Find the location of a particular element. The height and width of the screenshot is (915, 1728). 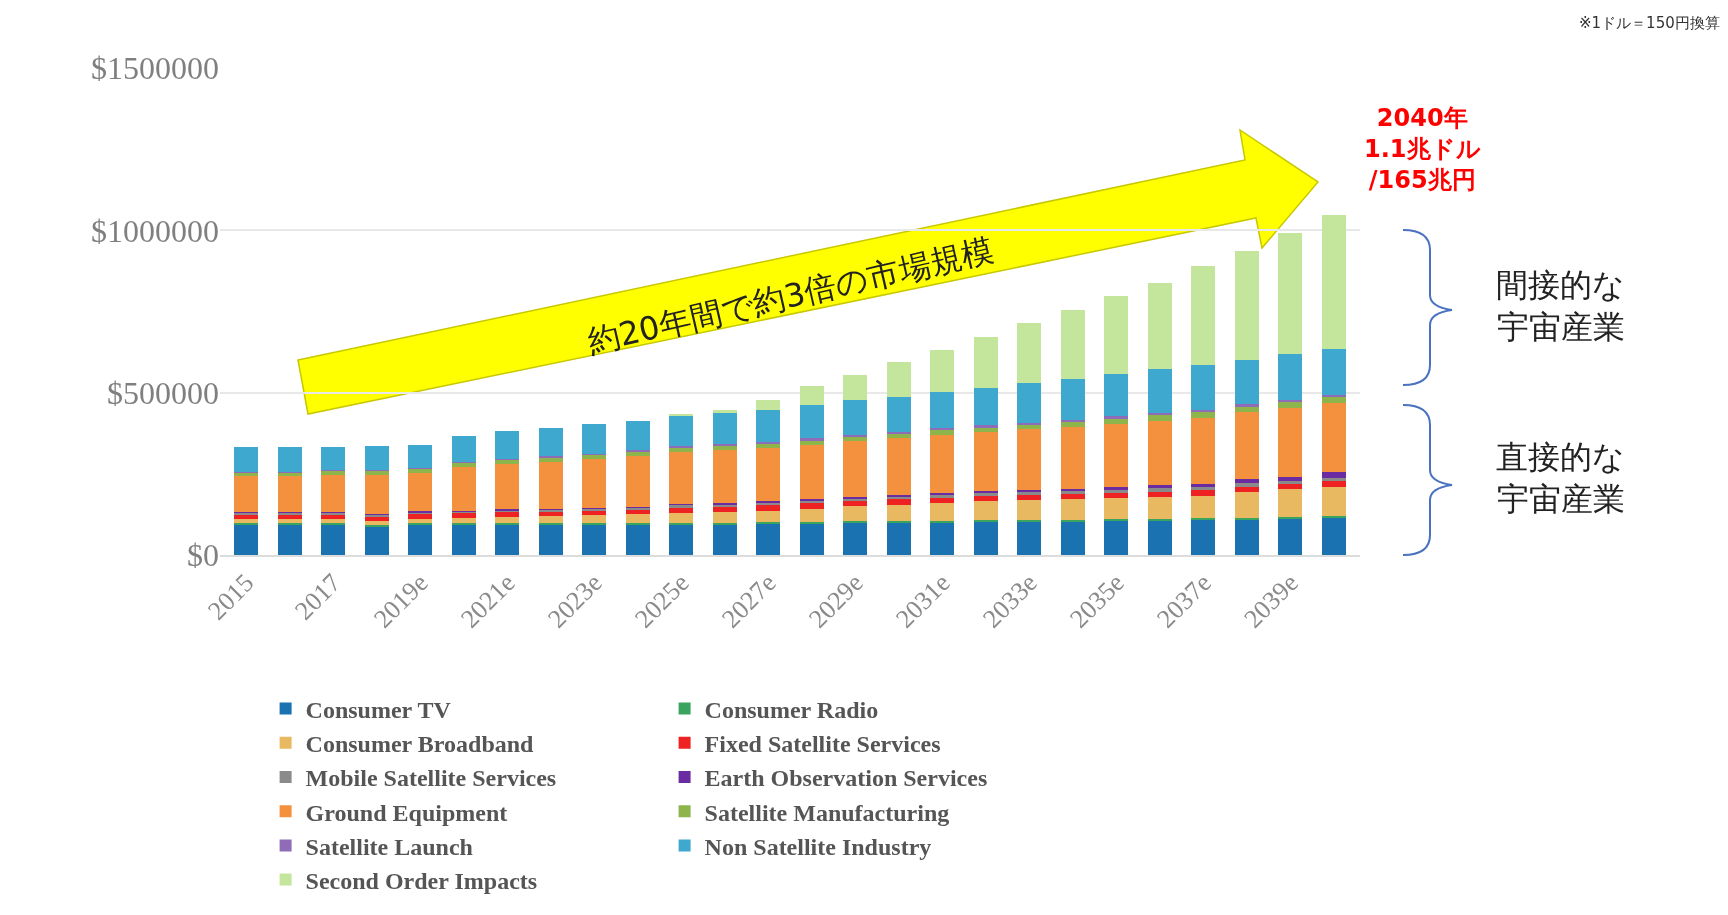

legend-label: Earth Observation Services is located at coordinates (846, 778).